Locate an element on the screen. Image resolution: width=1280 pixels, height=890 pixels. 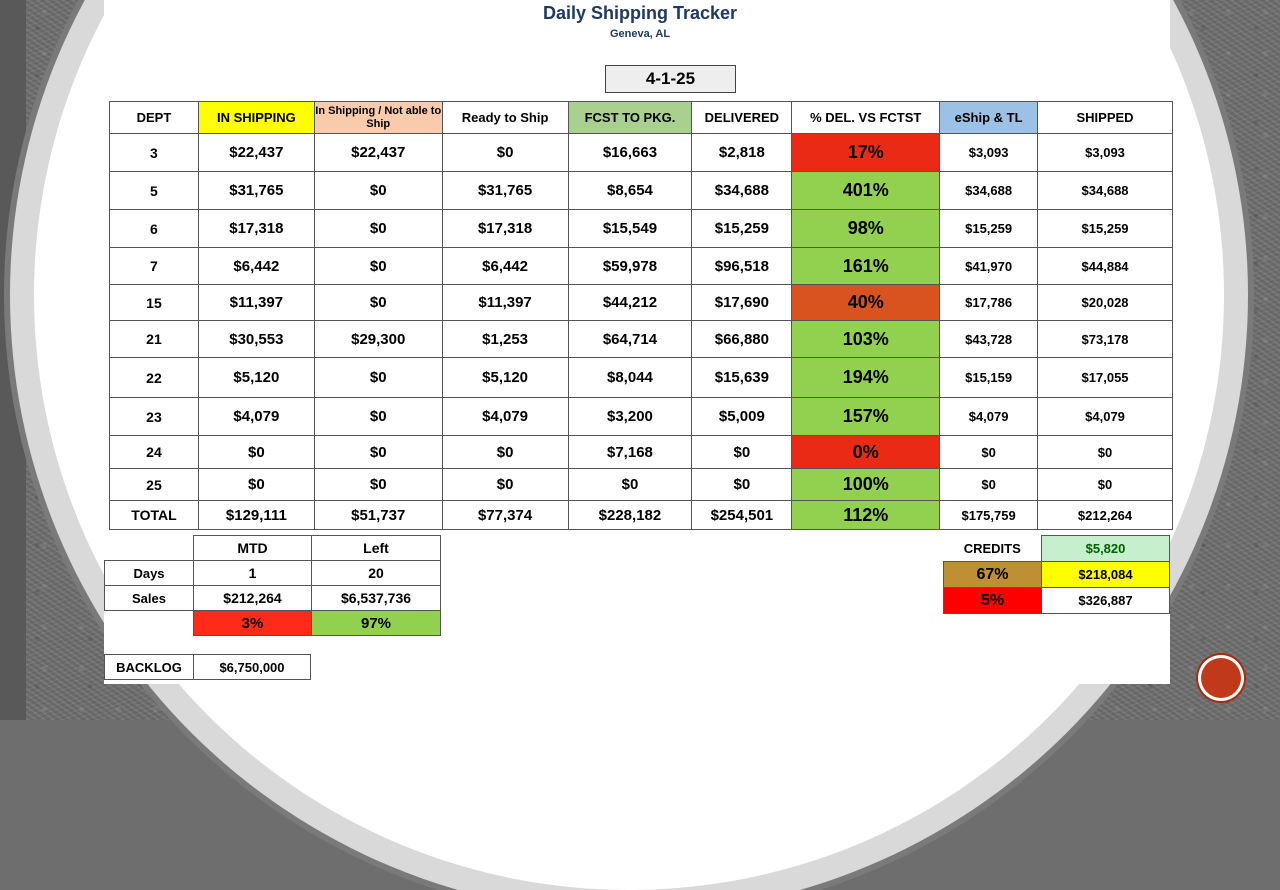
cell-not-able: $29,300 is located at coordinates (378, 339).